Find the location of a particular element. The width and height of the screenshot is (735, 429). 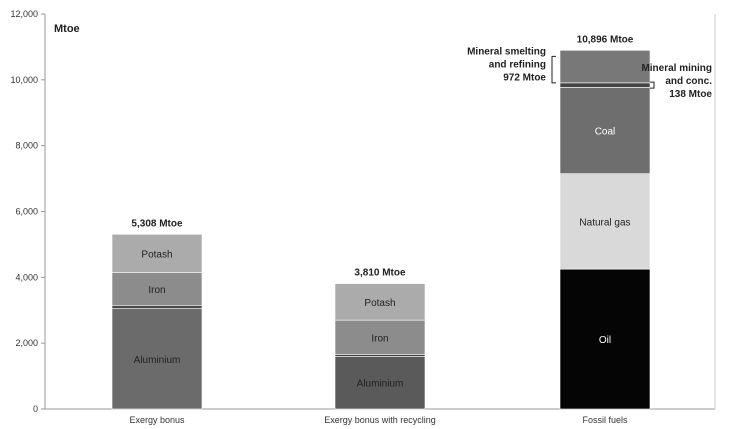

mining-annotation-line: and conc. is located at coordinates (688, 81).